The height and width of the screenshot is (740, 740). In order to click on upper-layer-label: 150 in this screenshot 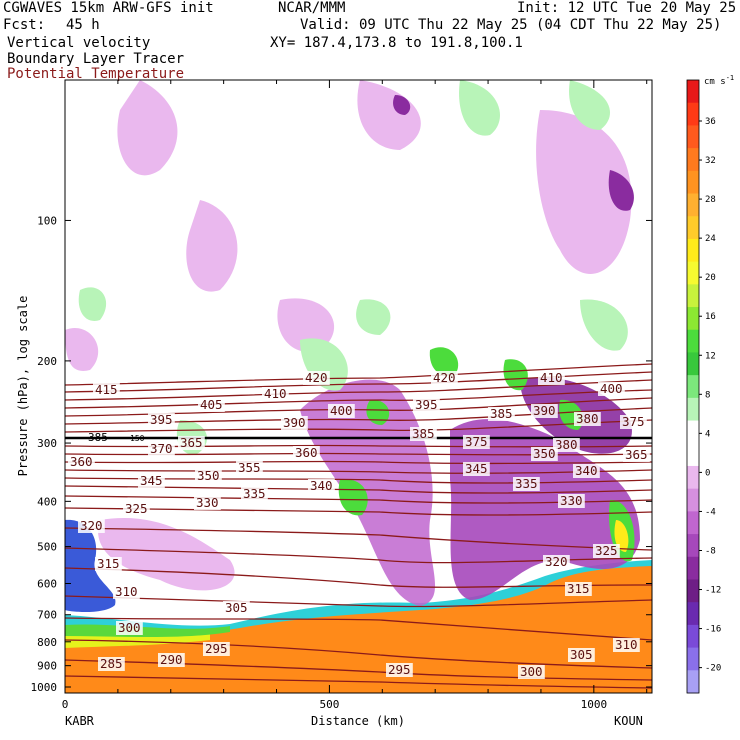, I will do `click(137, 438)`.